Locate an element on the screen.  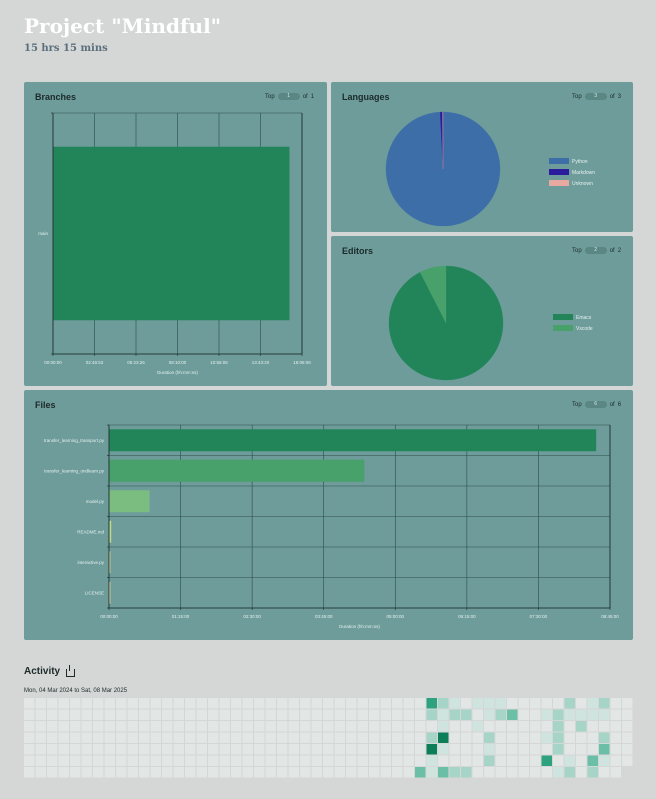
files-xtick-label: 08:45:00 is located at coordinates (610, 616).